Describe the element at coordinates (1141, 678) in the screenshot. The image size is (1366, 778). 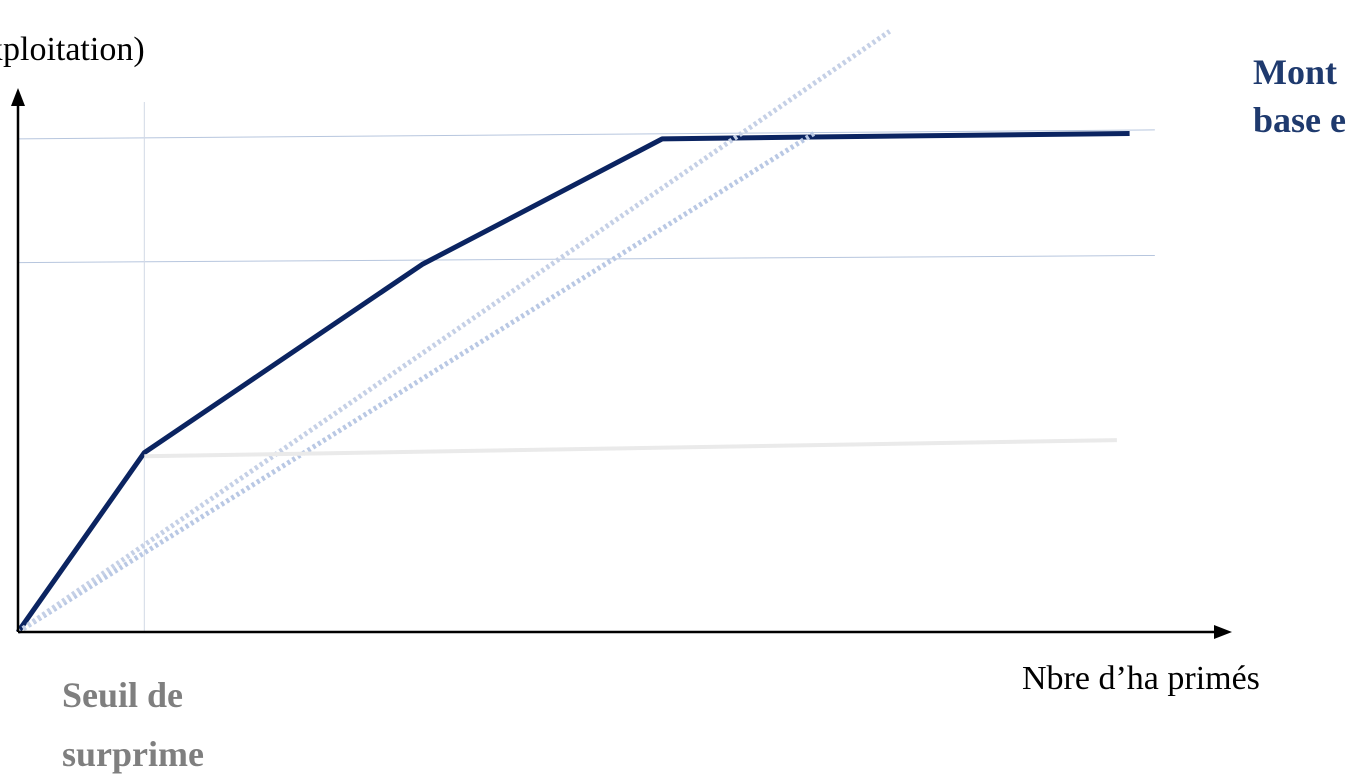
I see `x-axis-label: Nbre d’ha primés` at that location.